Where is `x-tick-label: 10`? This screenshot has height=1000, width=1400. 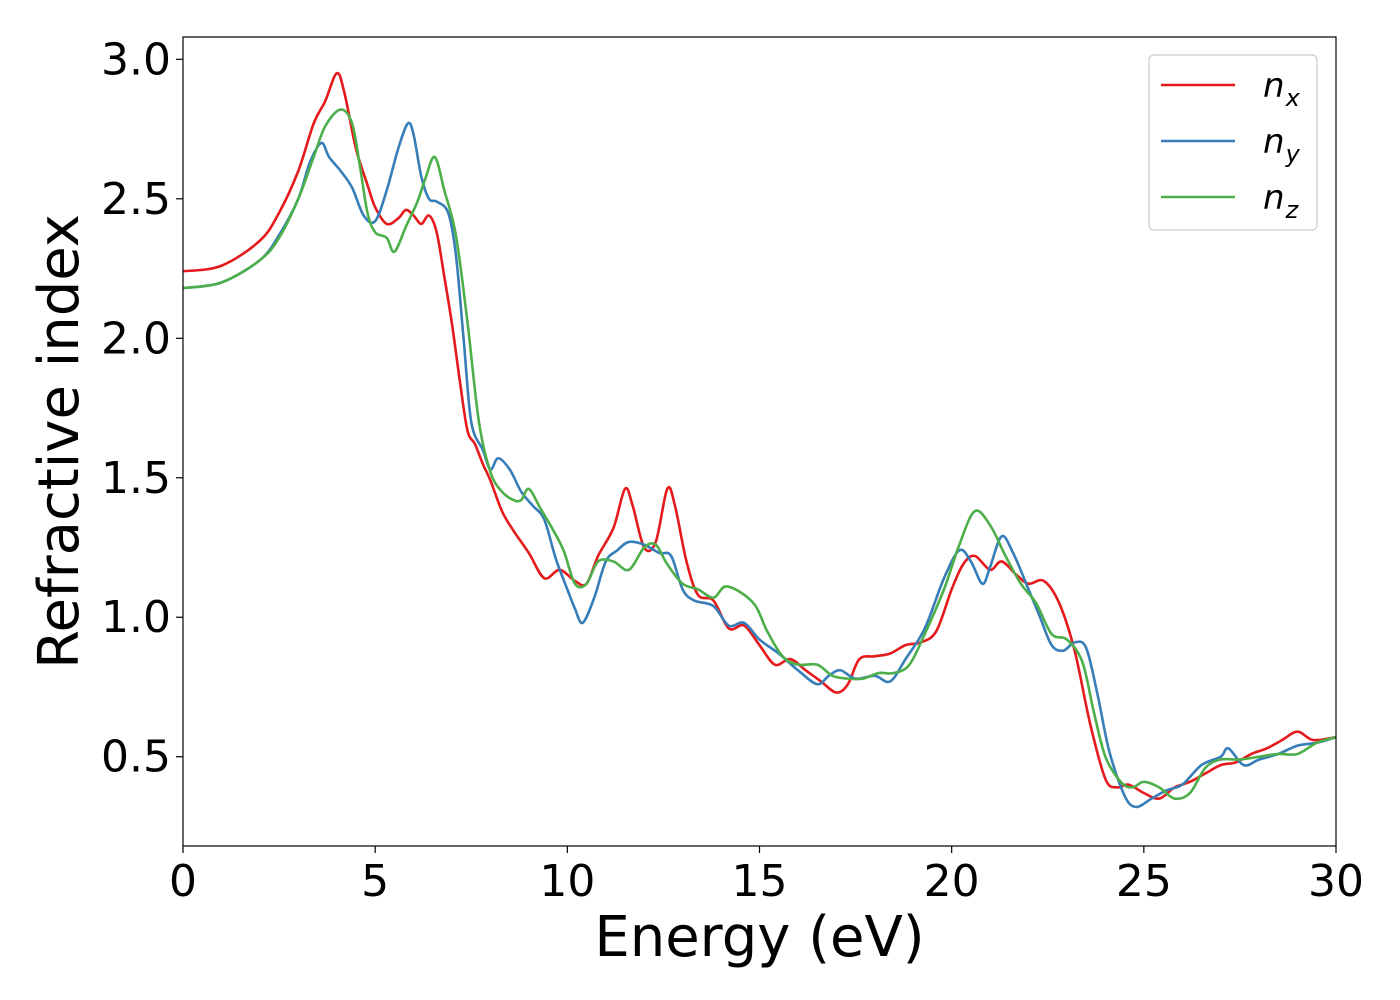 x-tick-label: 10 is located at coordinates (567, 881).